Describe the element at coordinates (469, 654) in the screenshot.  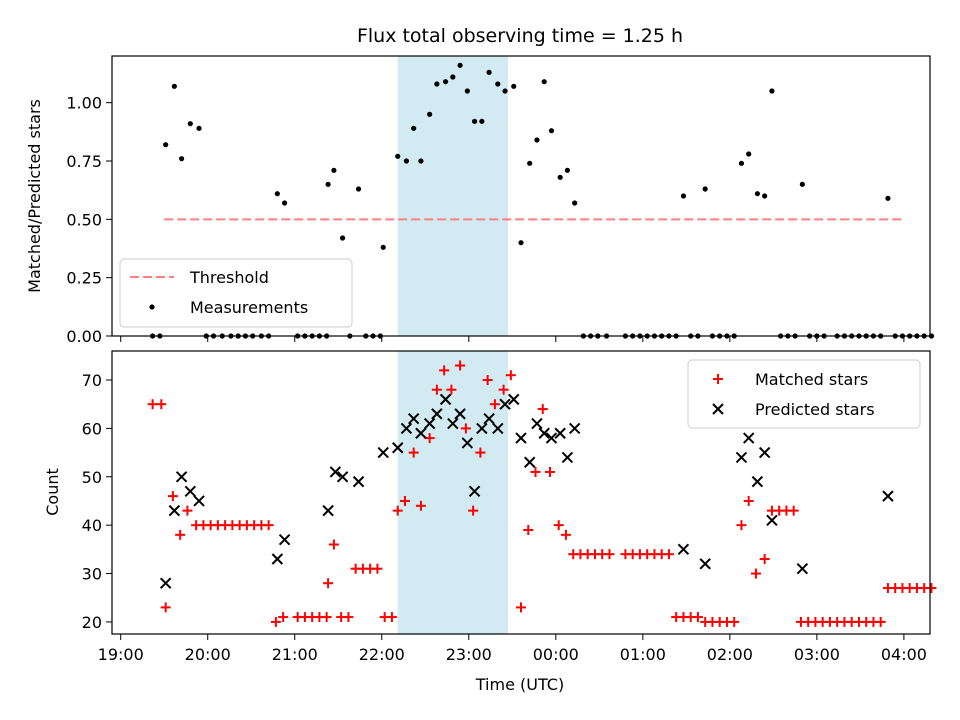
I see `x-tick-label: 23:00` at that location.